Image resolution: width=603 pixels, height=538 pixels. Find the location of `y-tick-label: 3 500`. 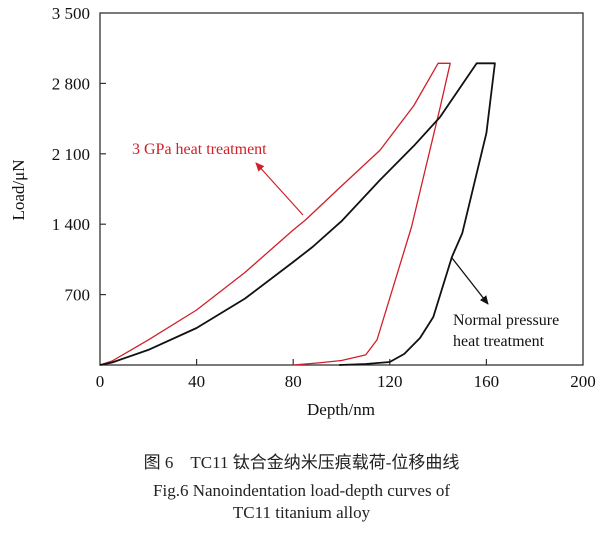

y-tick-label: 3 500 is located at coordinates (71, 13).